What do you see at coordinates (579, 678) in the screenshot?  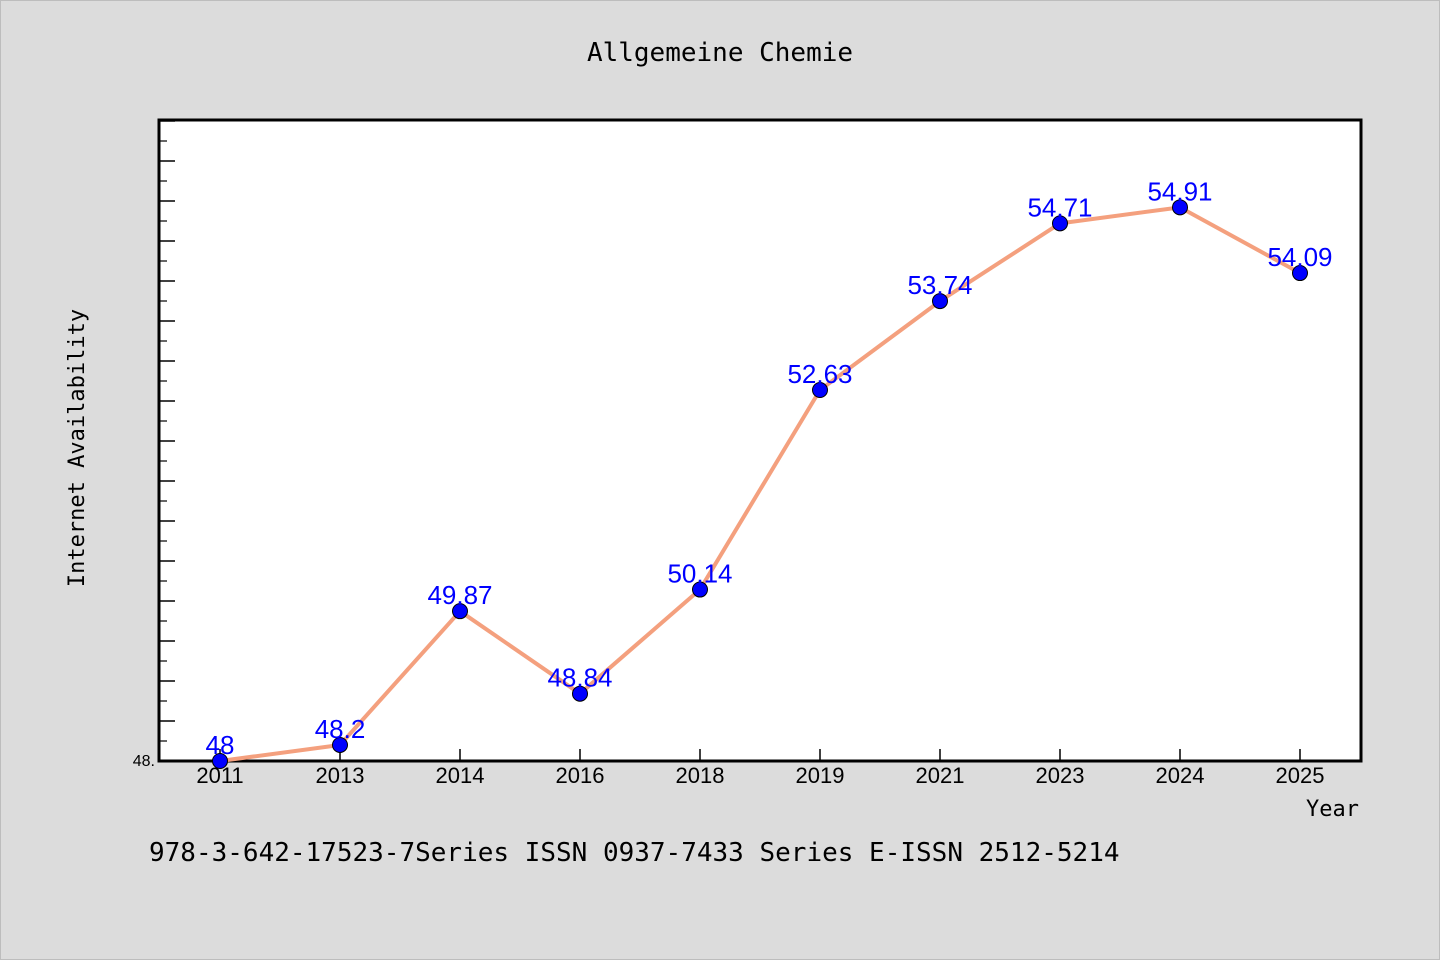 I see `data-label: 48.84` at bounding box center [579, 678].